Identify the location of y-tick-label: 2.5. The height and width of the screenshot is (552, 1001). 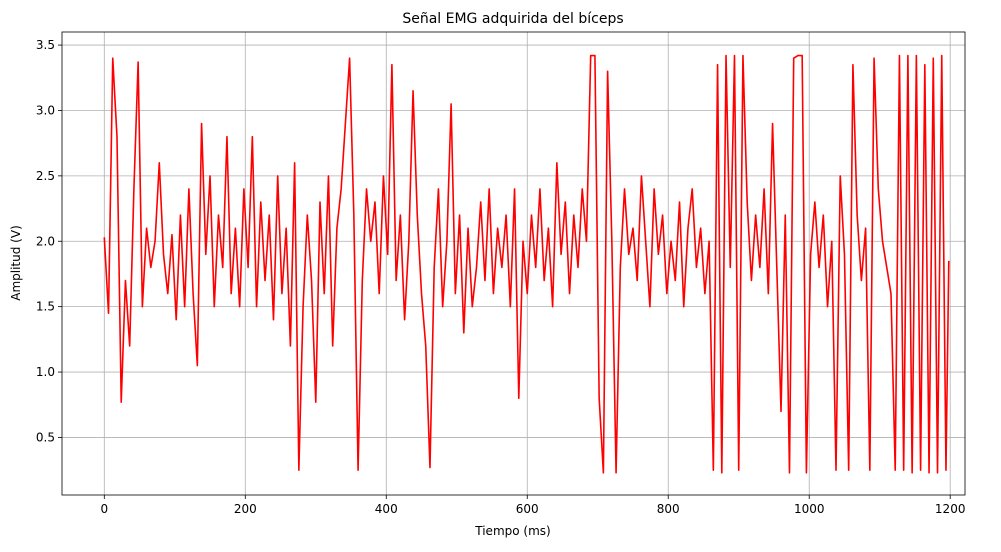
(45, 176).